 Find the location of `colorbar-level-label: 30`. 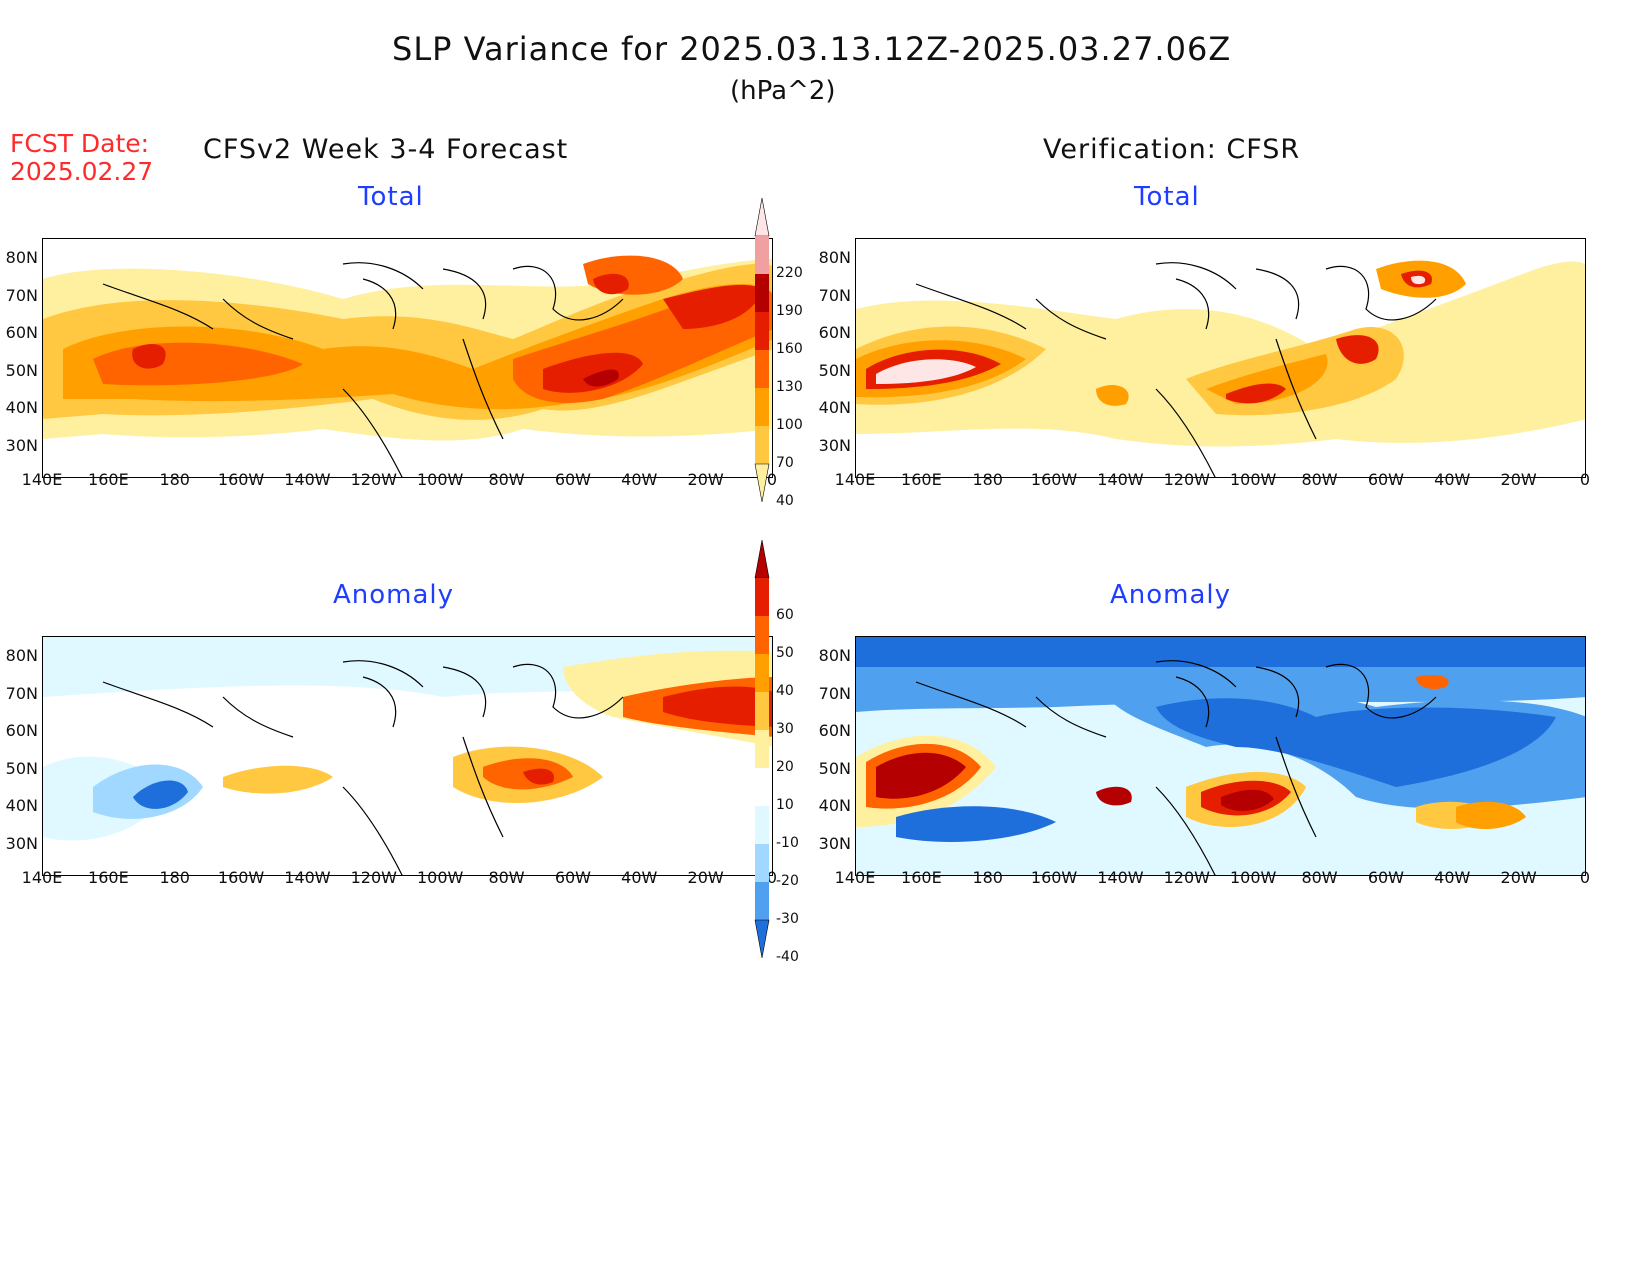

colorbar-level-label: 30 is located at coordinates (785, 729).